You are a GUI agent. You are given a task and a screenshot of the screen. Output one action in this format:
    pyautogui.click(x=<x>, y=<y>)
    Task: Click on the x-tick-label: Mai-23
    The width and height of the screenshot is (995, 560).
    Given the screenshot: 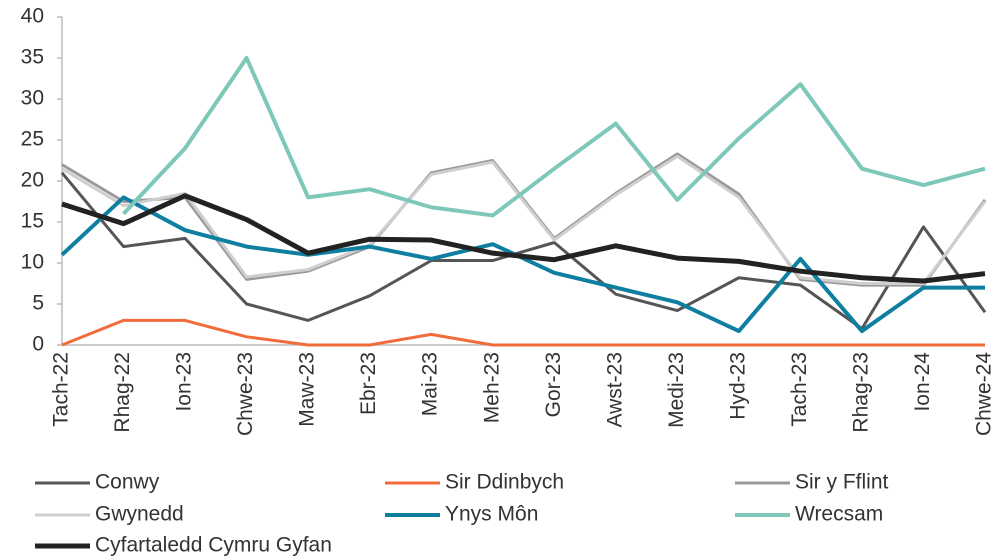 What is the action you would take?
    pyautogui.click(x=430, y=384)
    